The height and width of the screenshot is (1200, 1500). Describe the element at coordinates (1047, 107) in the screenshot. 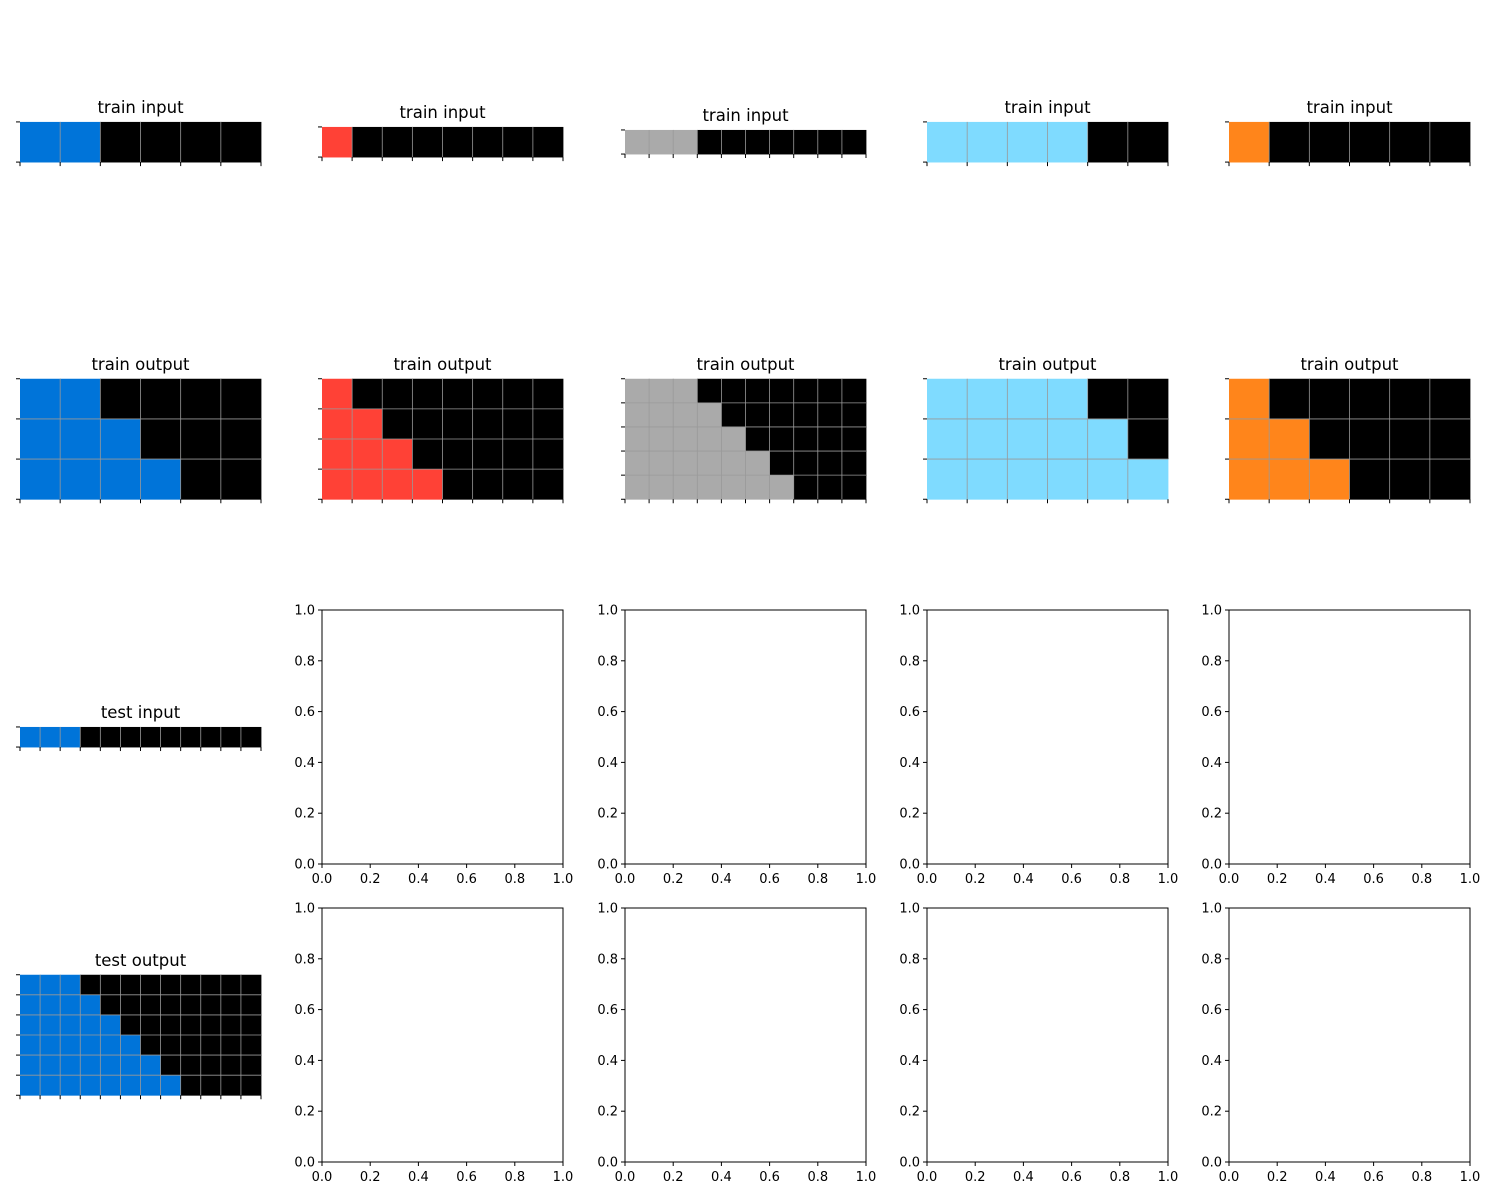

I see `panel-title: train input` at that location.